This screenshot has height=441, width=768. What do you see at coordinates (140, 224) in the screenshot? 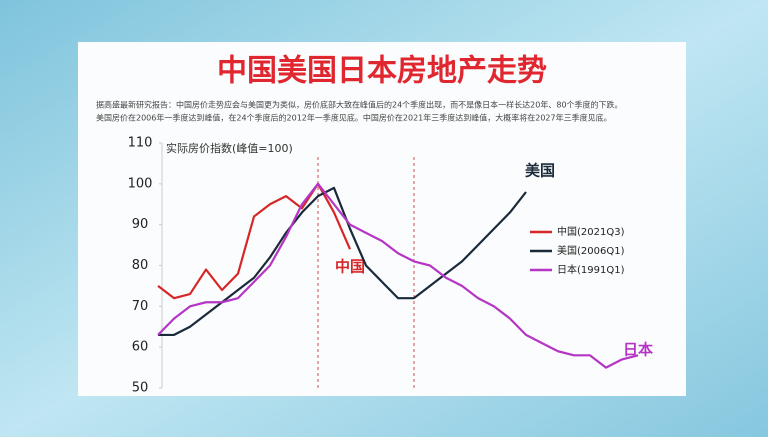
I see `y-tick-label: 90` at bounding box center [140, 224].